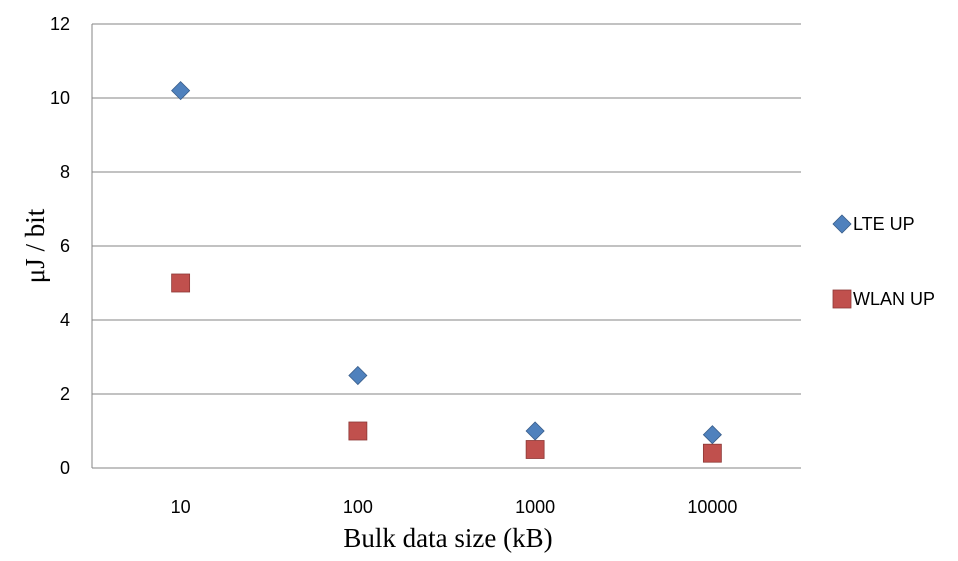 Image resolution: width=958 pixels, height=561 pixels. Describe the element at coordinates (65, 394) in the screenshot. I see `y-tick-label: 2` at that location.